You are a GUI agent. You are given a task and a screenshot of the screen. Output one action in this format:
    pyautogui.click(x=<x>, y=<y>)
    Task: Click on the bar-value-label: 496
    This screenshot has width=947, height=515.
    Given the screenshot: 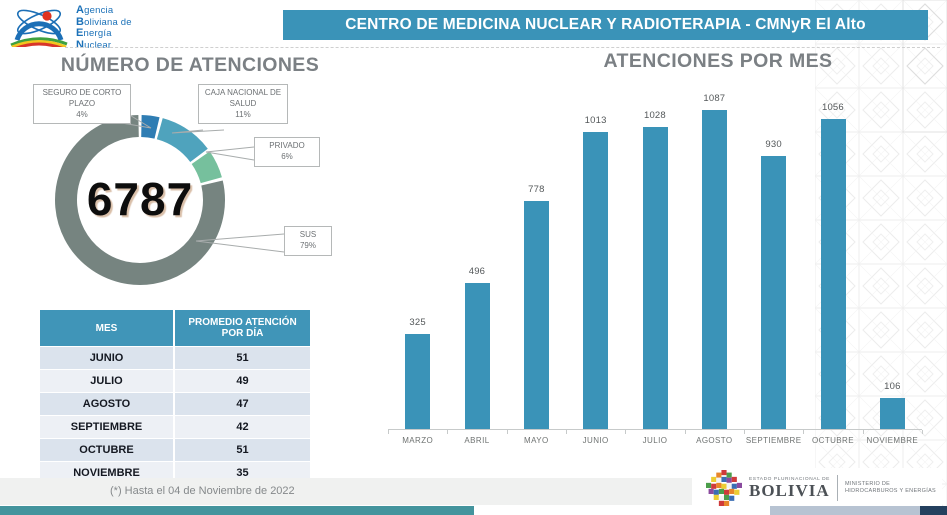 What is the action you would take?
    pyautogui.click(x=477, y=271)
    